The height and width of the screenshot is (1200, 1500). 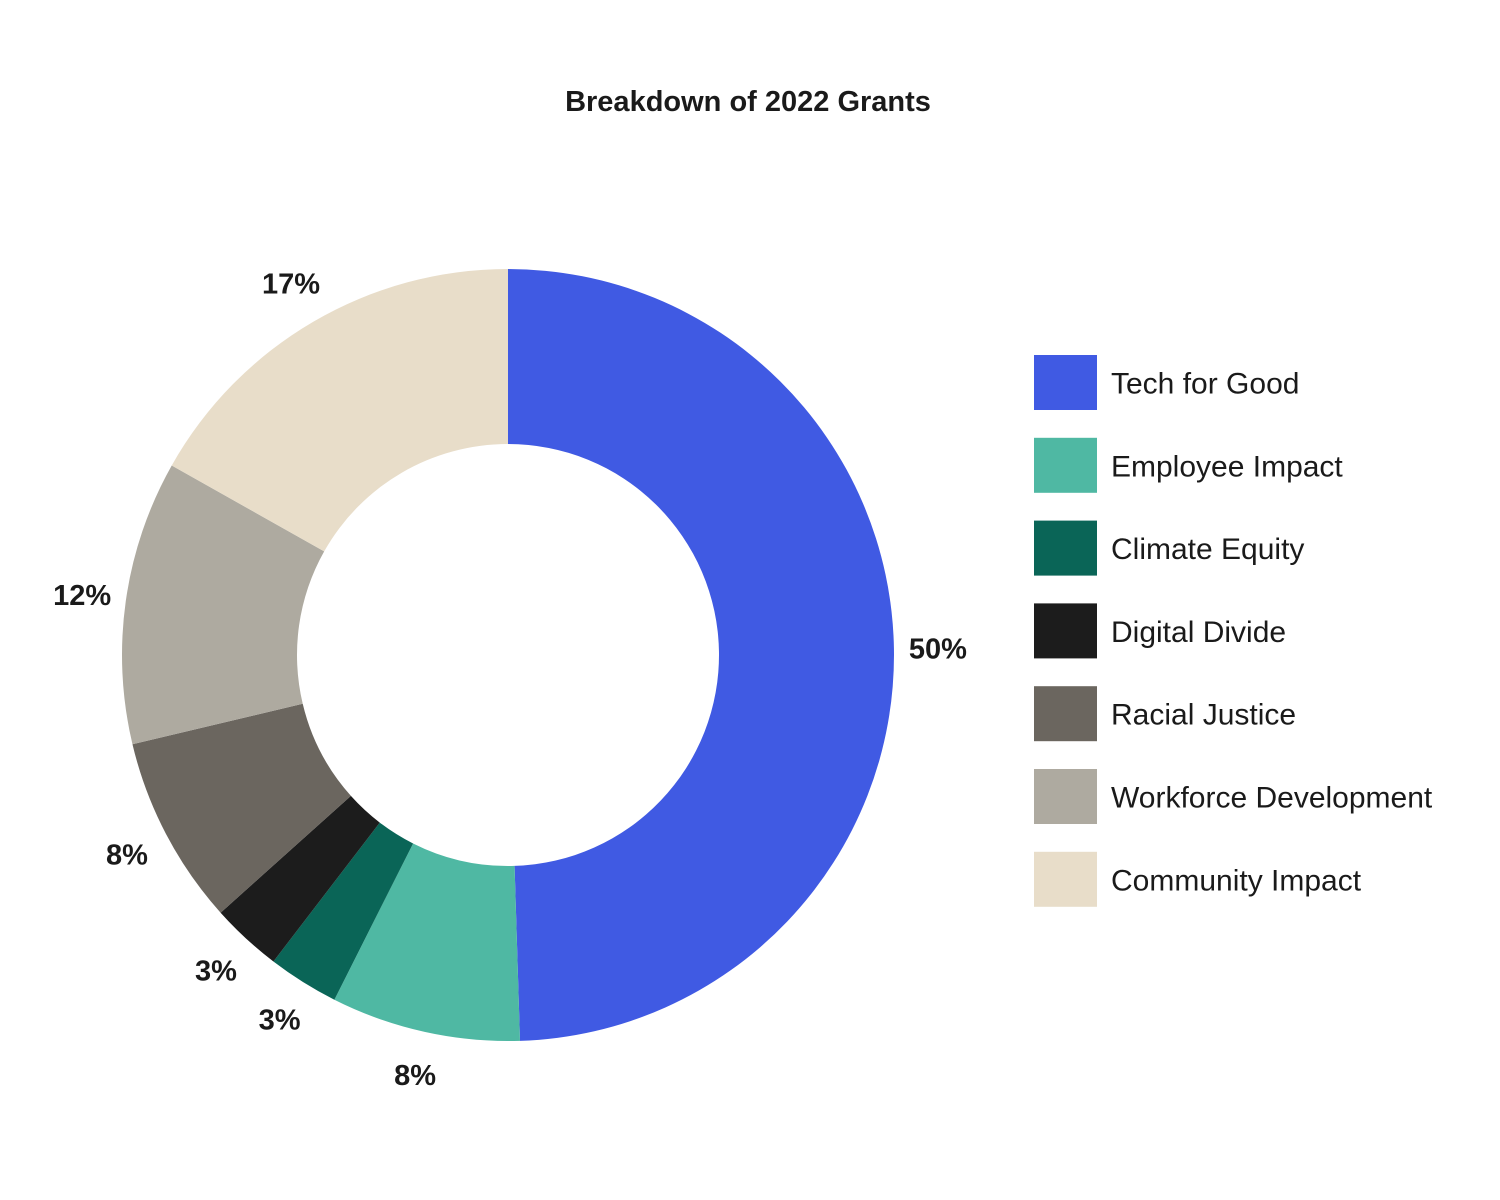 What do you see at coordinates (339, 410) in the screenshot?
I see `slice-community-impact` at bounding box center [339, 410].